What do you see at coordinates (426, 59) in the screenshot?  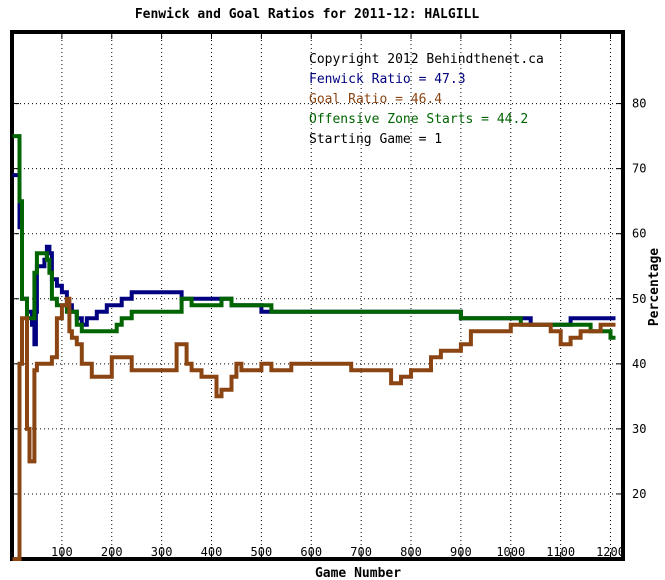 I see `annotation-line-1: Copyright 2012 Behindthenet.ca` at bounding box center [426, 59].